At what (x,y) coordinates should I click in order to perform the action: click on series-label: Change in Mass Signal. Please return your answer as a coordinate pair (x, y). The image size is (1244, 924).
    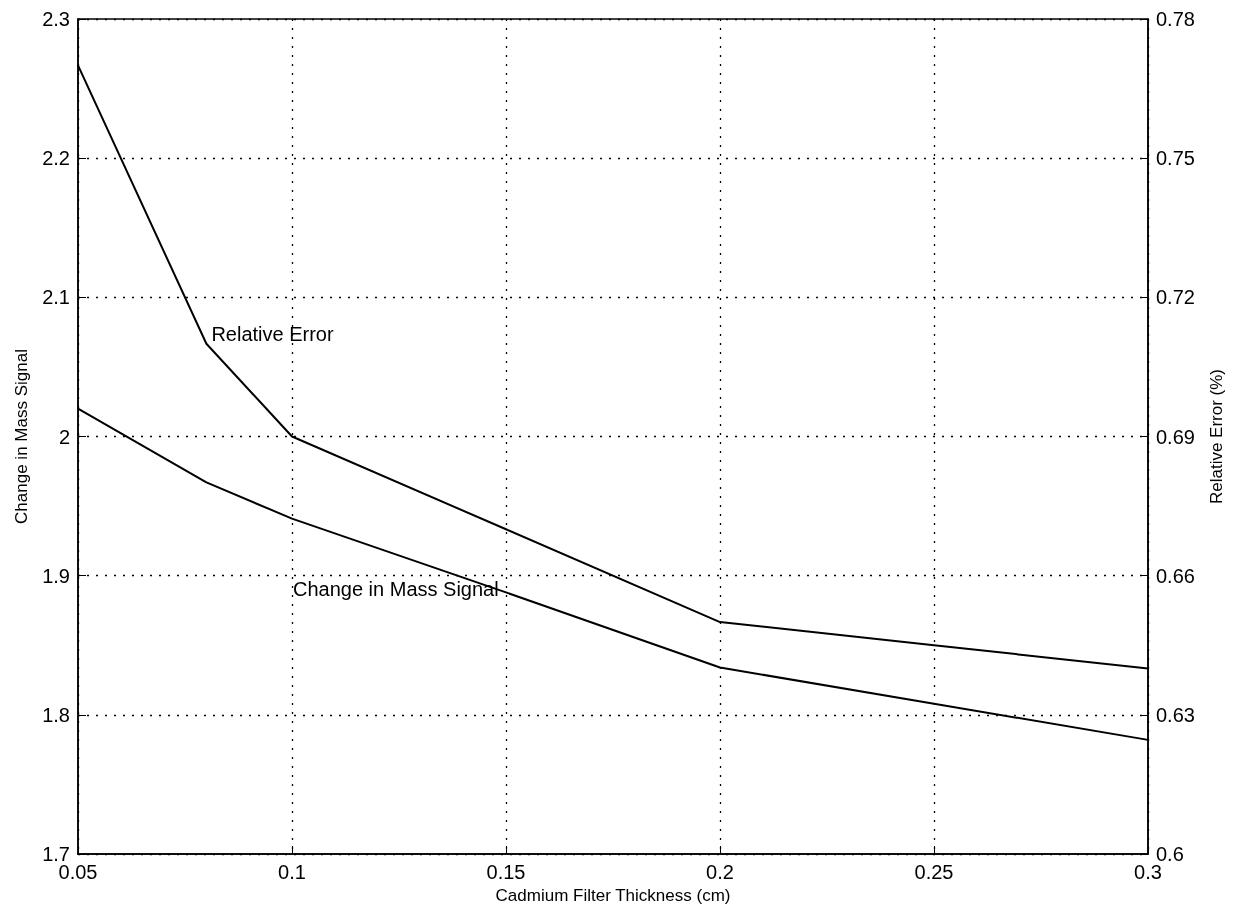
    Looking at the image, I should click on (396, 588).